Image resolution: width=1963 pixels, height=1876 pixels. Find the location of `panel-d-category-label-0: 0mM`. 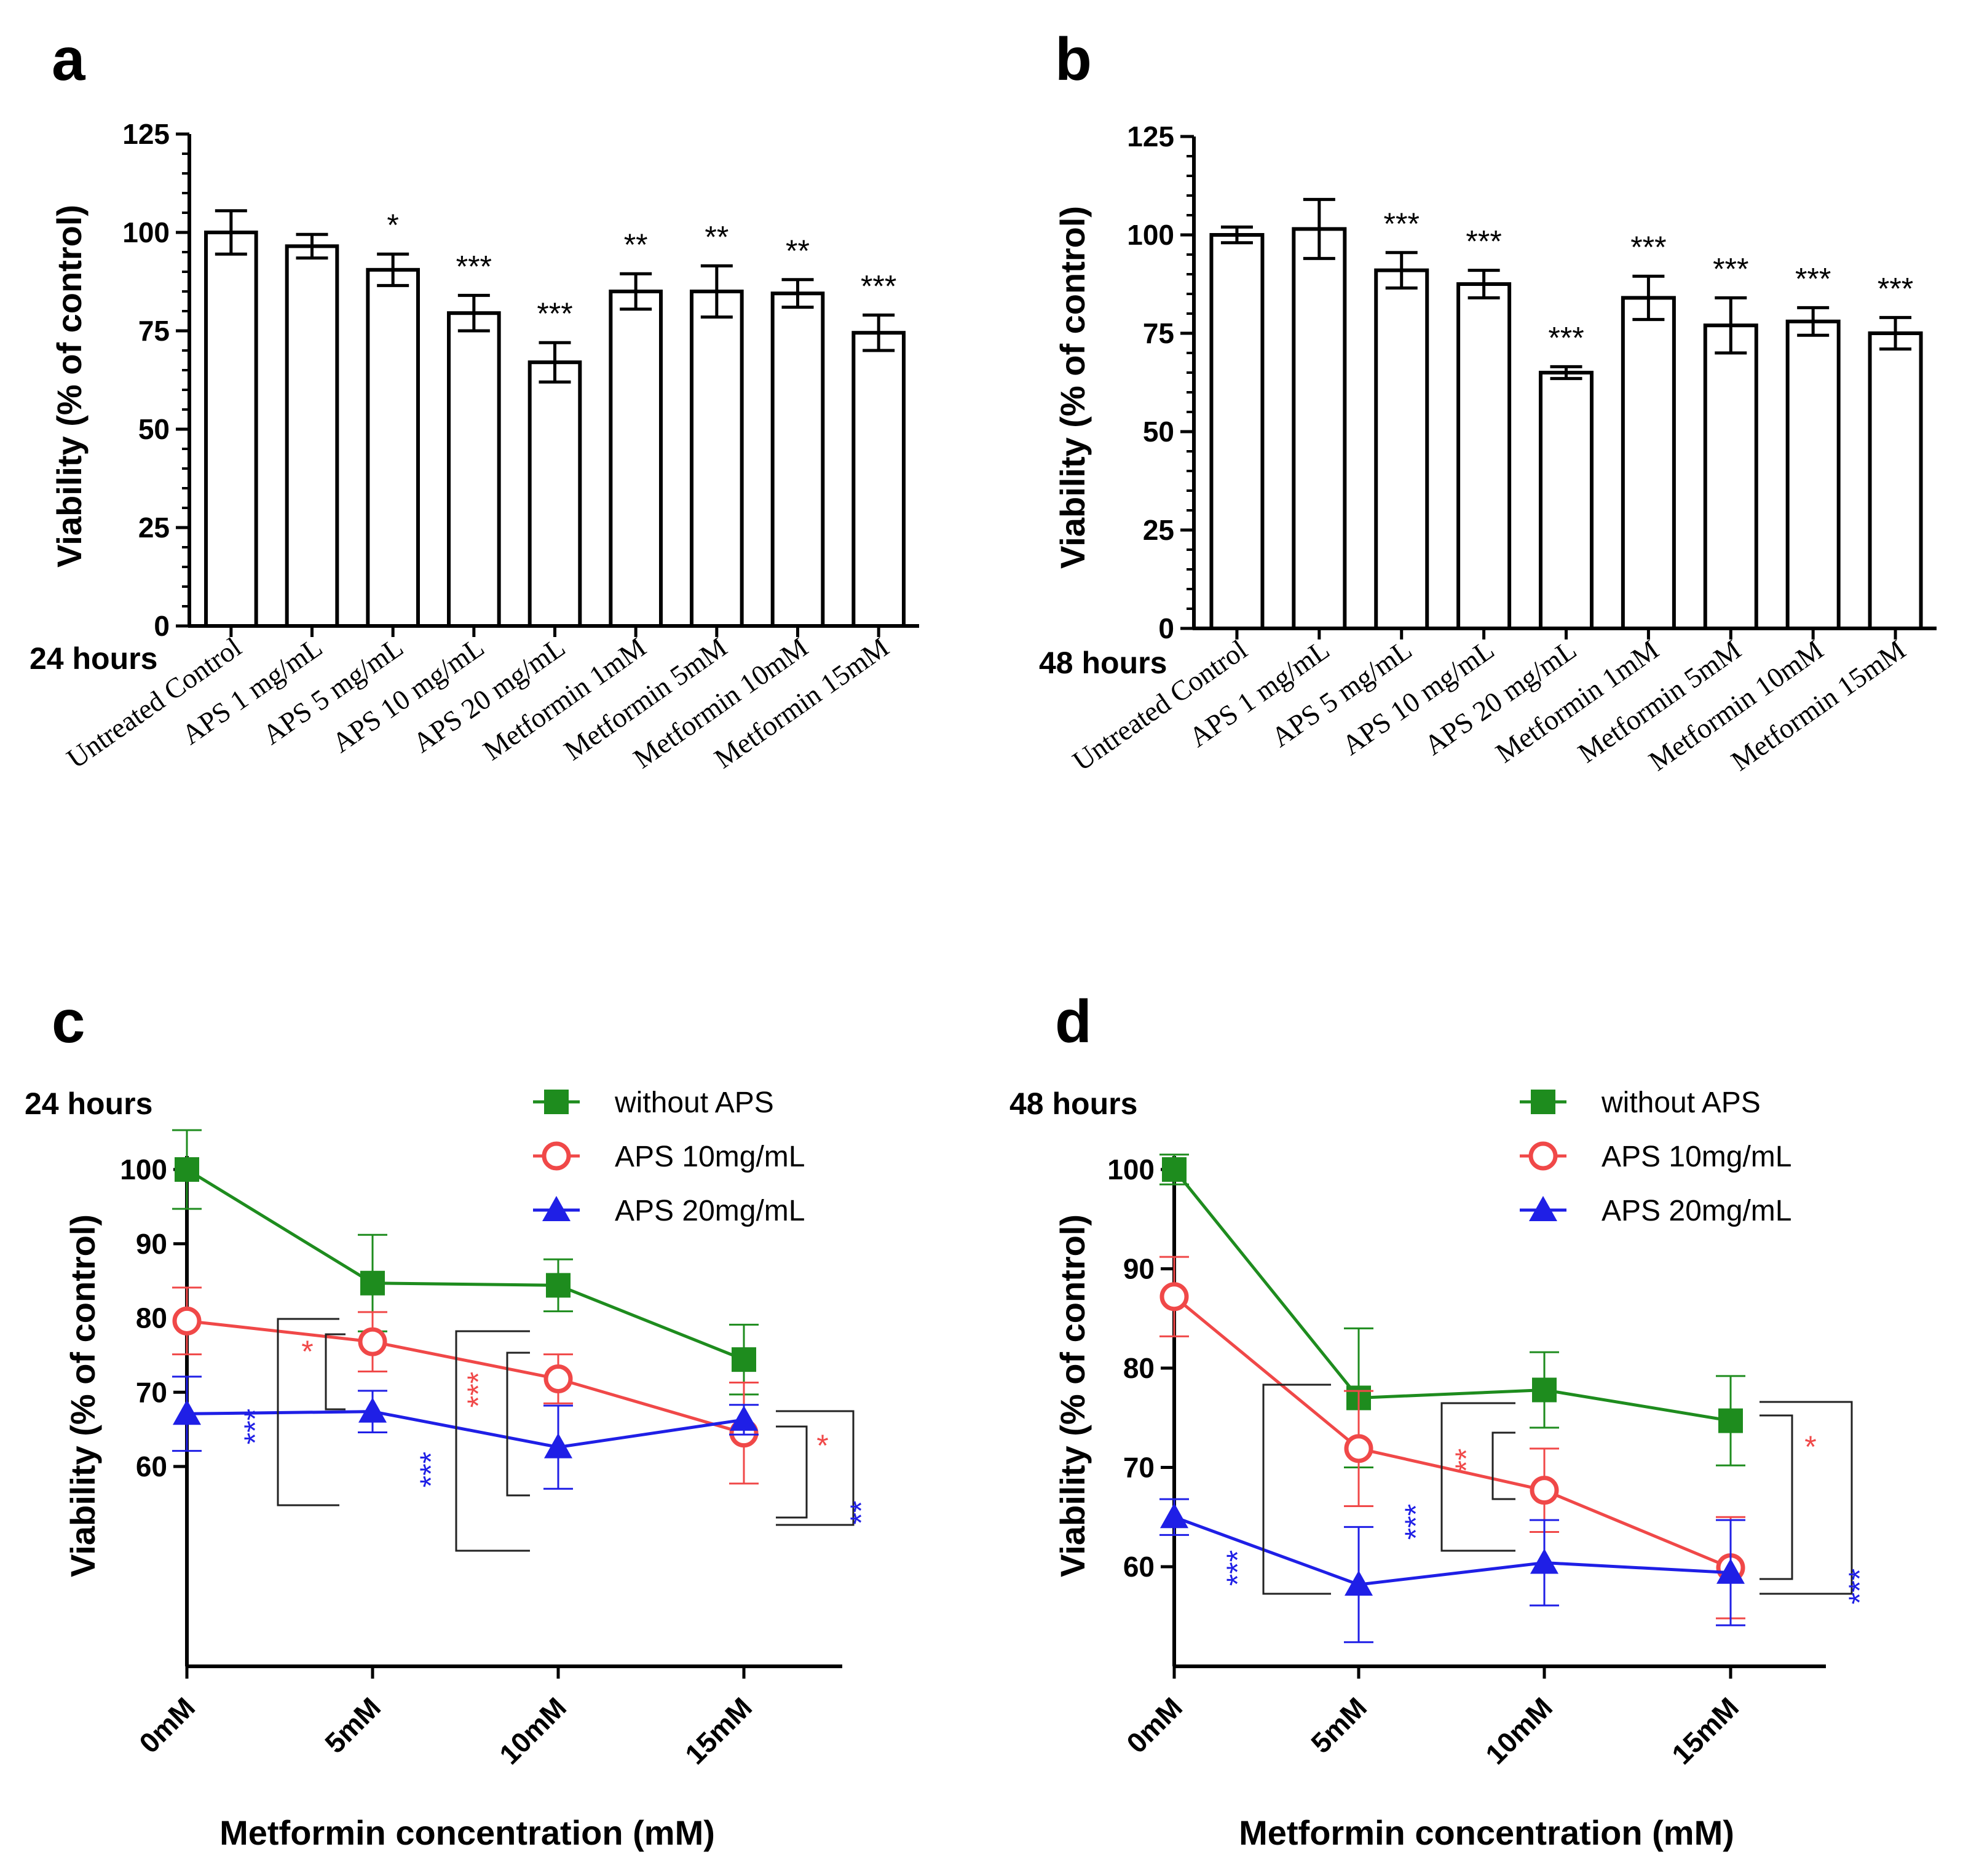

panel-d-category-label-0: 0mM is located at coordinates (1154, 1725).